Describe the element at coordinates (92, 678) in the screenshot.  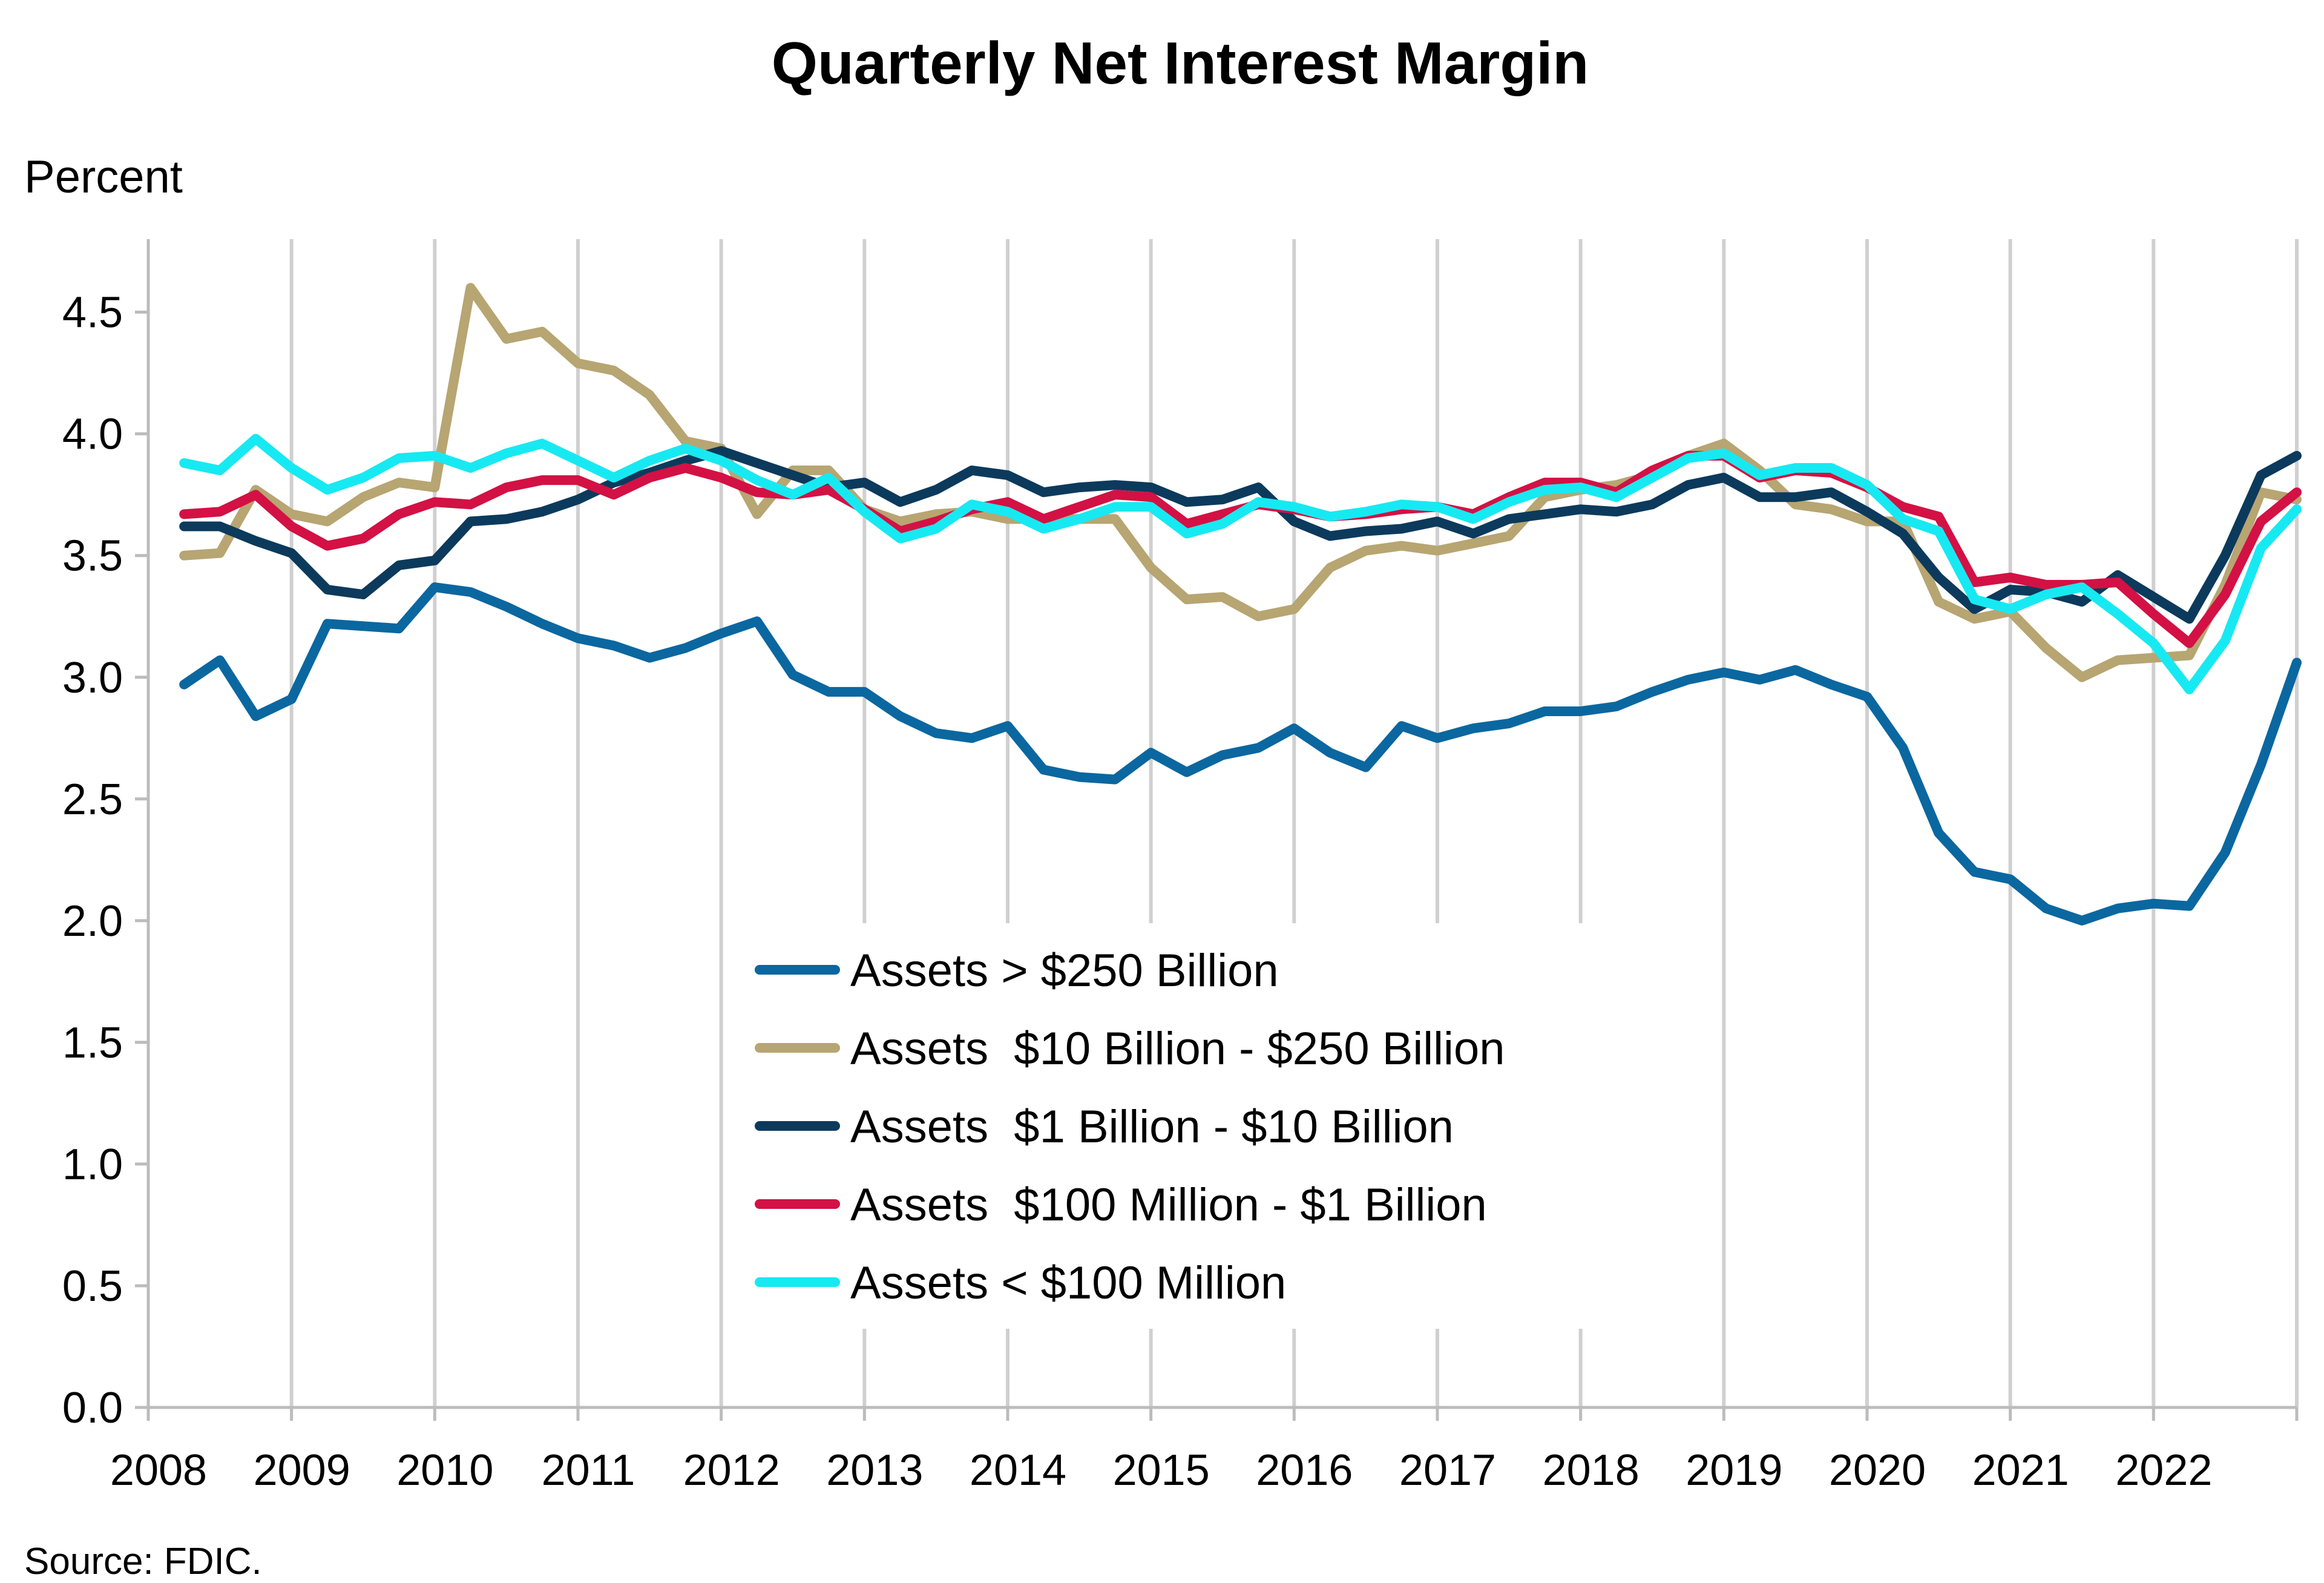
I see `y-tick-label: 3.0` at that location.